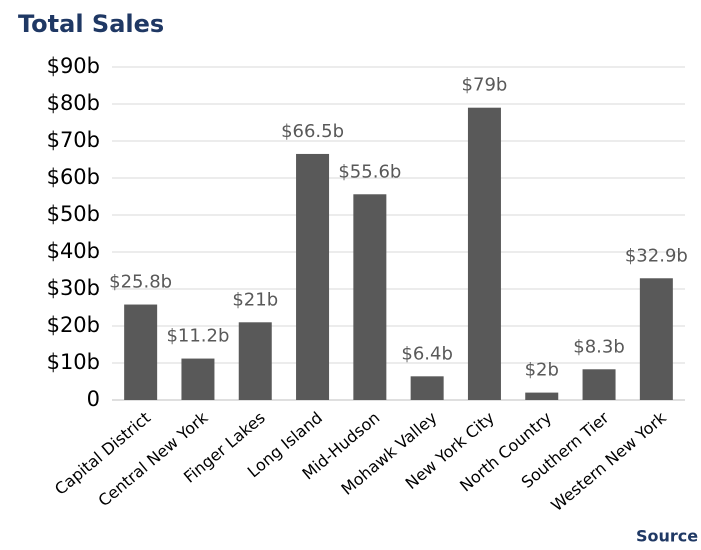  I want to click on data-label: $2b, so click(542, 370).